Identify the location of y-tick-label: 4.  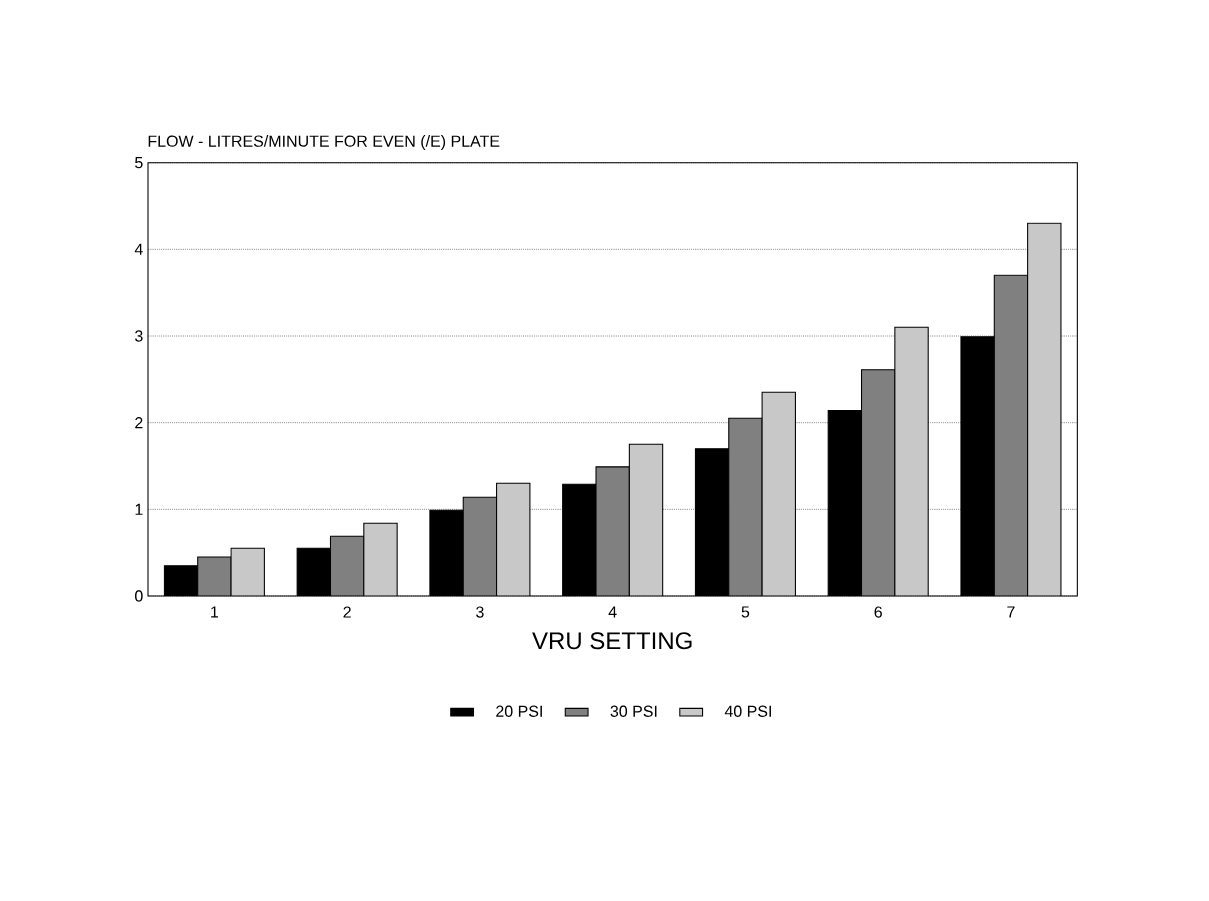
(138, 249).